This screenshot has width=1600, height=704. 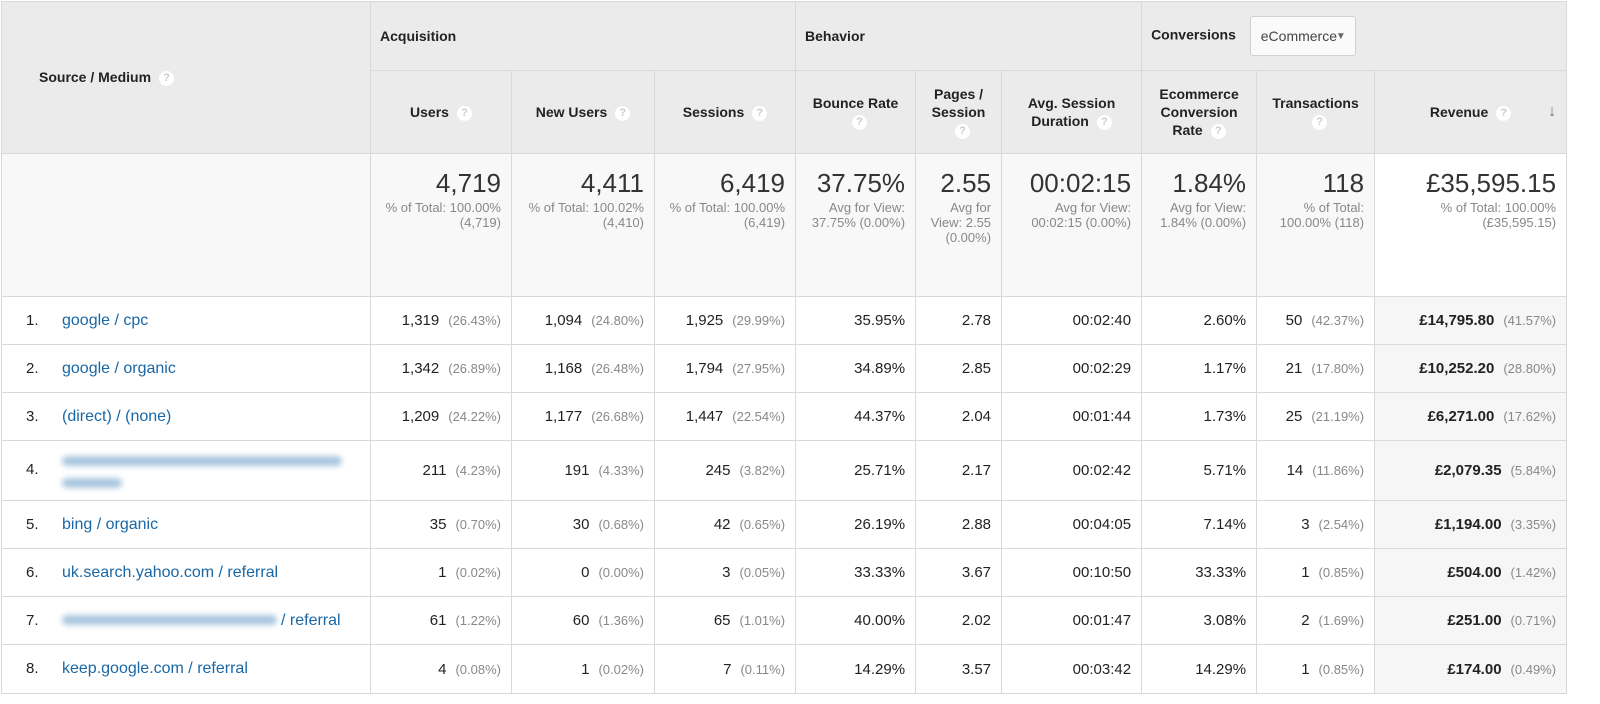 I want to click on pages-per-session-cell: 3.57, so click(x=959, y=669).